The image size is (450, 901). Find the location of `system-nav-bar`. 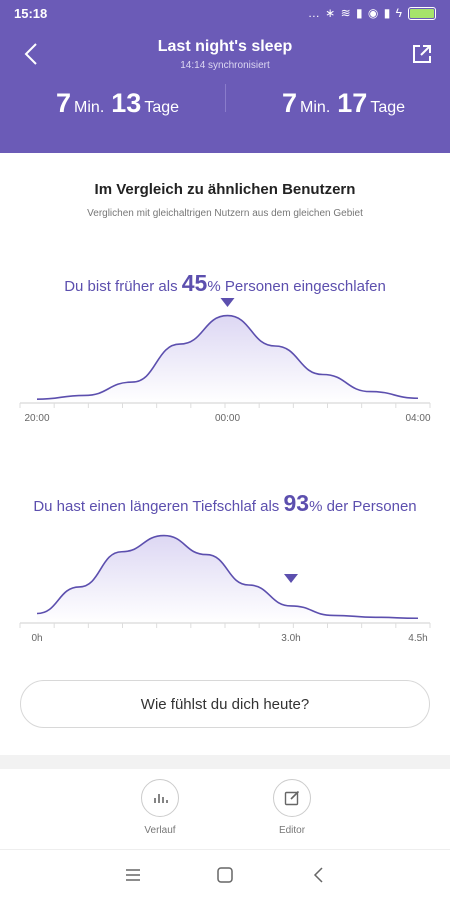

system-nav-bar is located at coordinates (225, 875).